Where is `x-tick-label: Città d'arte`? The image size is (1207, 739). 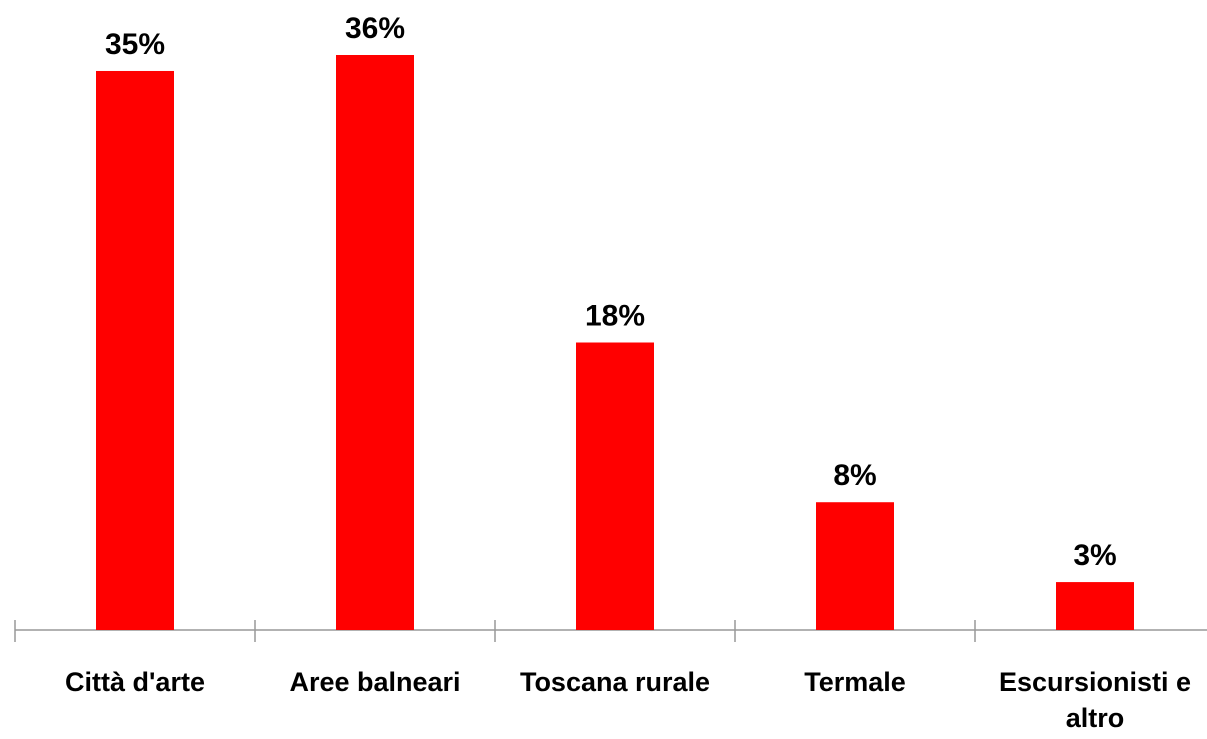 x-tick-label: Città d'arte is located at coordinates (135, 682).